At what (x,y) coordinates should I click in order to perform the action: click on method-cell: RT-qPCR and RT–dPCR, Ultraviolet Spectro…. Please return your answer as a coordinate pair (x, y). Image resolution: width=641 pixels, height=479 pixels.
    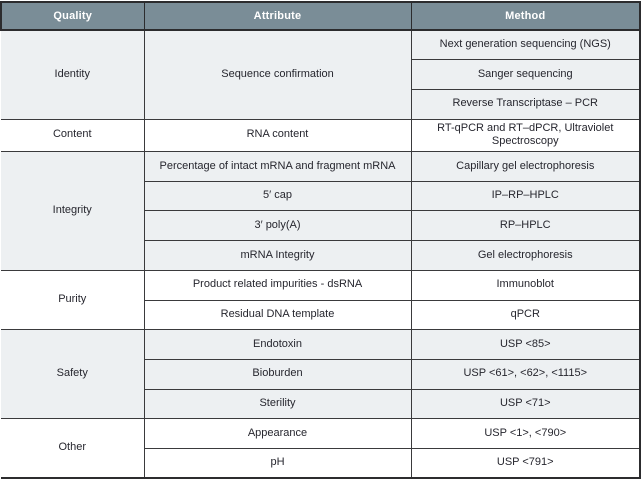
    Looking at the image, I should click on (525, 135).